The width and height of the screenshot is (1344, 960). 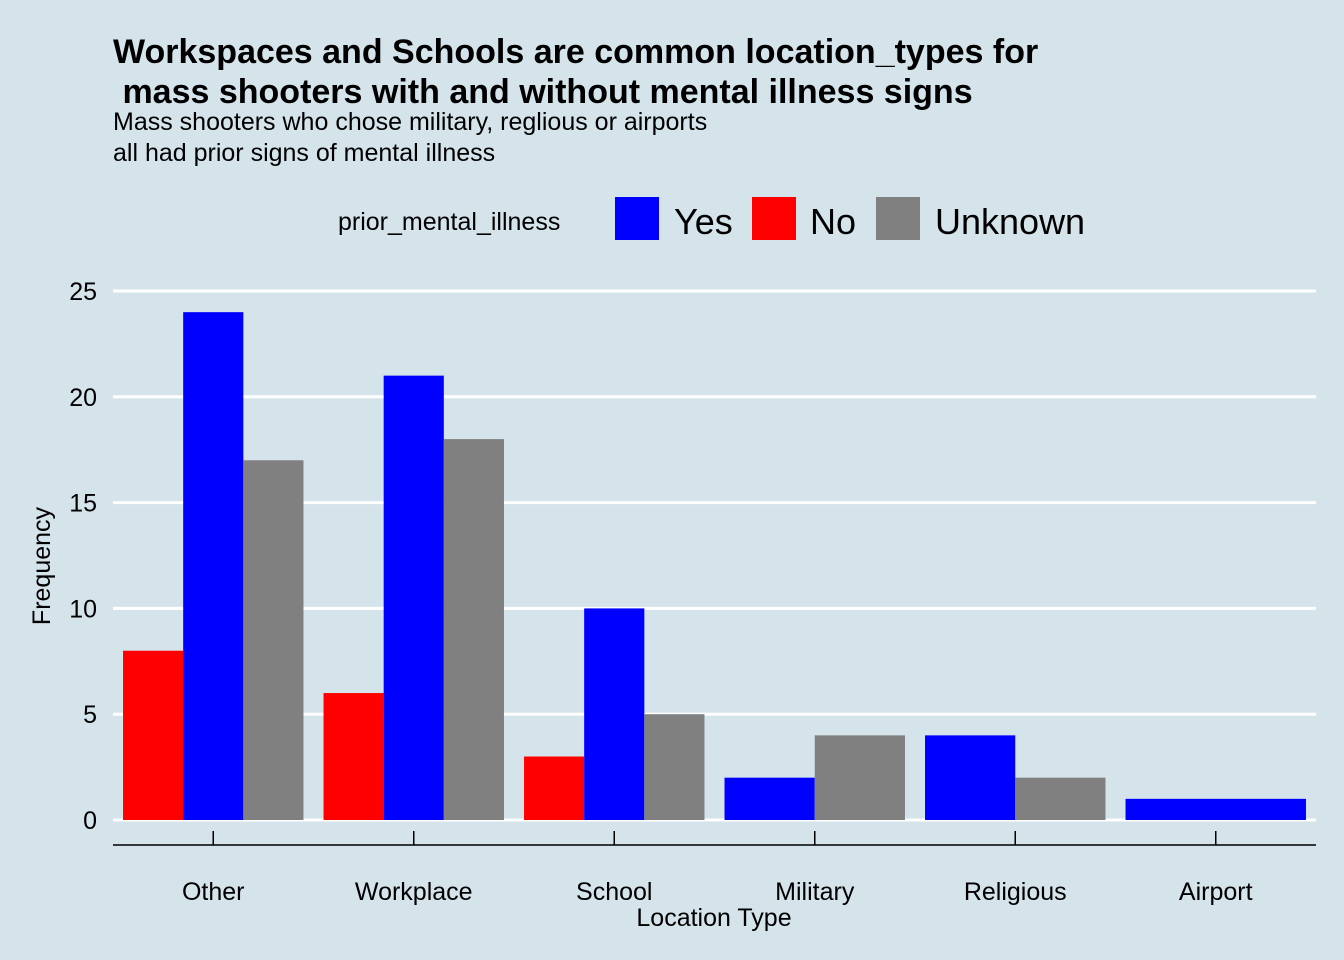 What do you see at coordinates (713, 918) in the screenshot?
I see `x-axis-title: Location Type` at bounding box center [713, 918].